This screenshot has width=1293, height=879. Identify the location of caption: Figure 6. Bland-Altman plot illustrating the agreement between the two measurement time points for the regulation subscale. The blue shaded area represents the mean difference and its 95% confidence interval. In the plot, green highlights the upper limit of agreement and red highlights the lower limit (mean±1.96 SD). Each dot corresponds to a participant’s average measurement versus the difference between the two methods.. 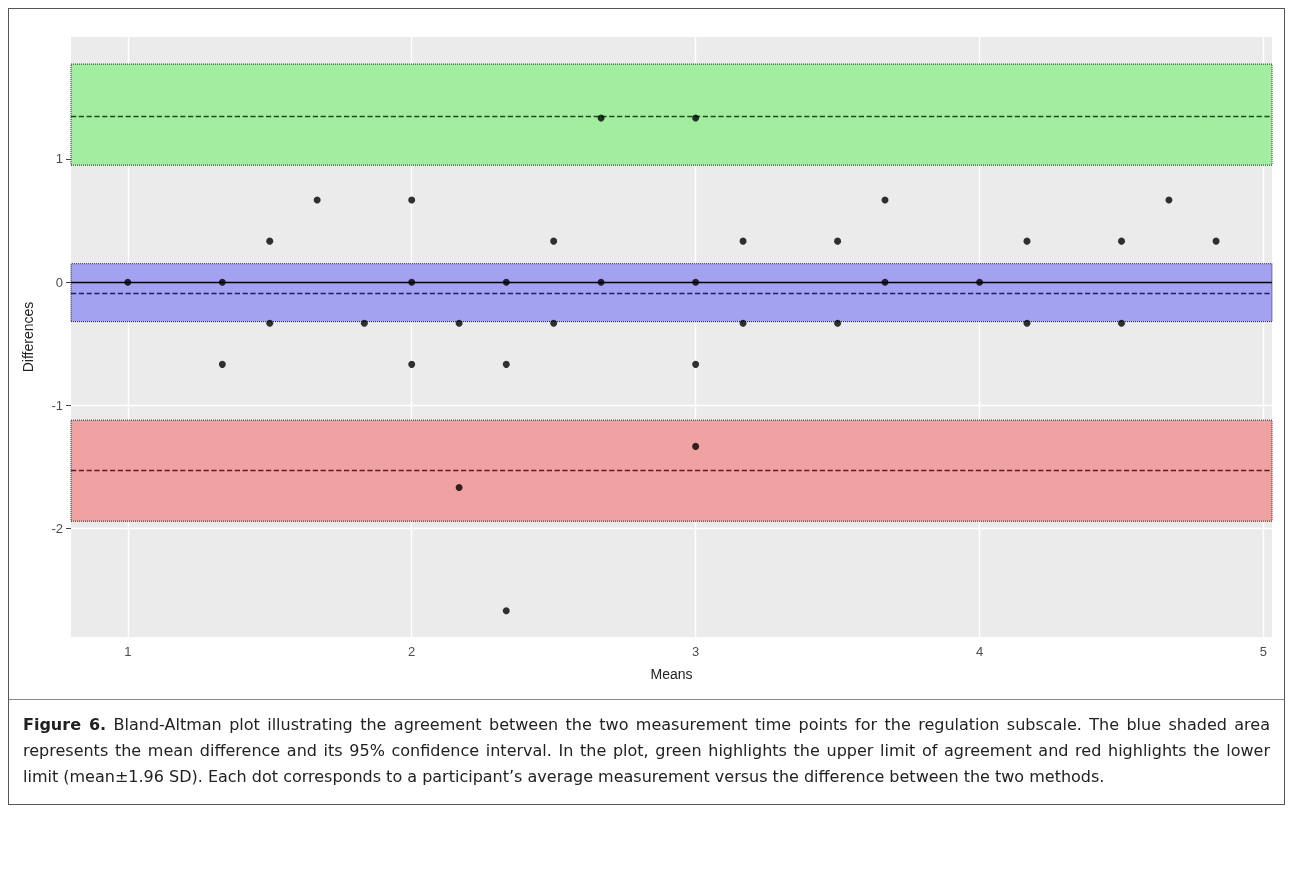
(646, 751).